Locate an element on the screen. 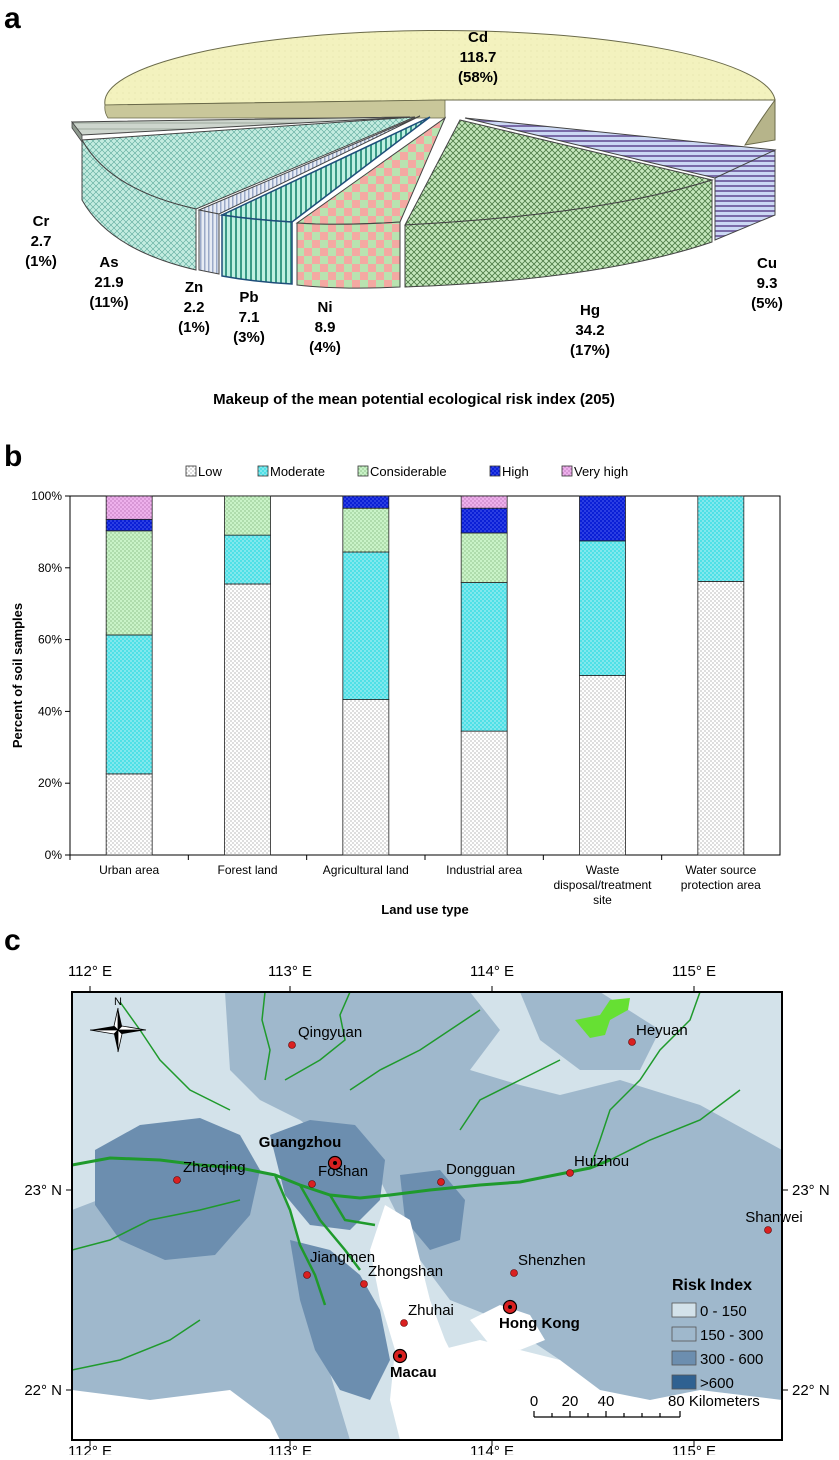 Image resolution: width=839 pixels, height=1460 pixels. water-west-coast is located at coordinates (176, 1415).